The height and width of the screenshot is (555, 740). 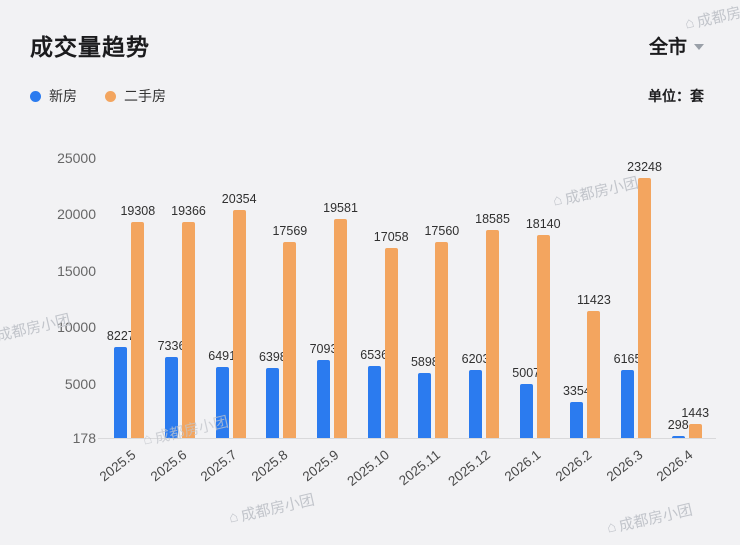 I want to click on bar-new-home: 6398, so click(x=273, y=394).